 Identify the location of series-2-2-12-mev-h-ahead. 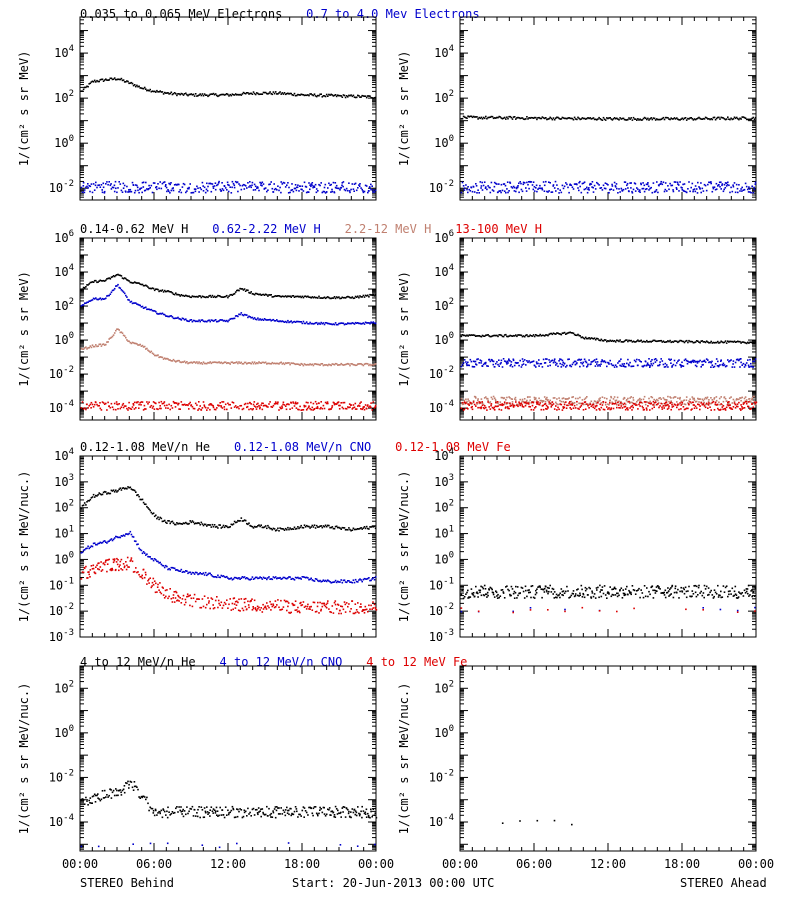
(608, 400).